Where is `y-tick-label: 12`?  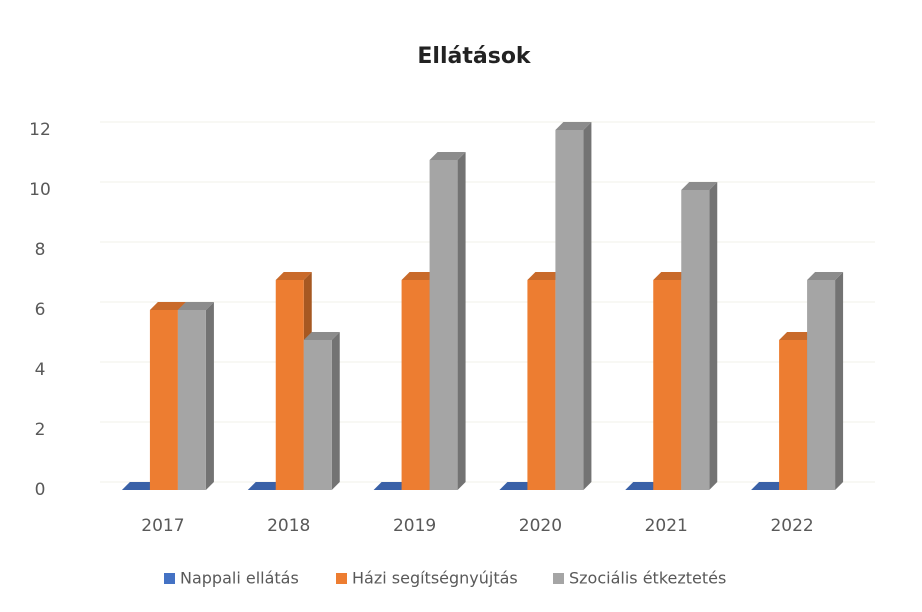
y-tick-label: 12 is located at coordinates (40, 130).